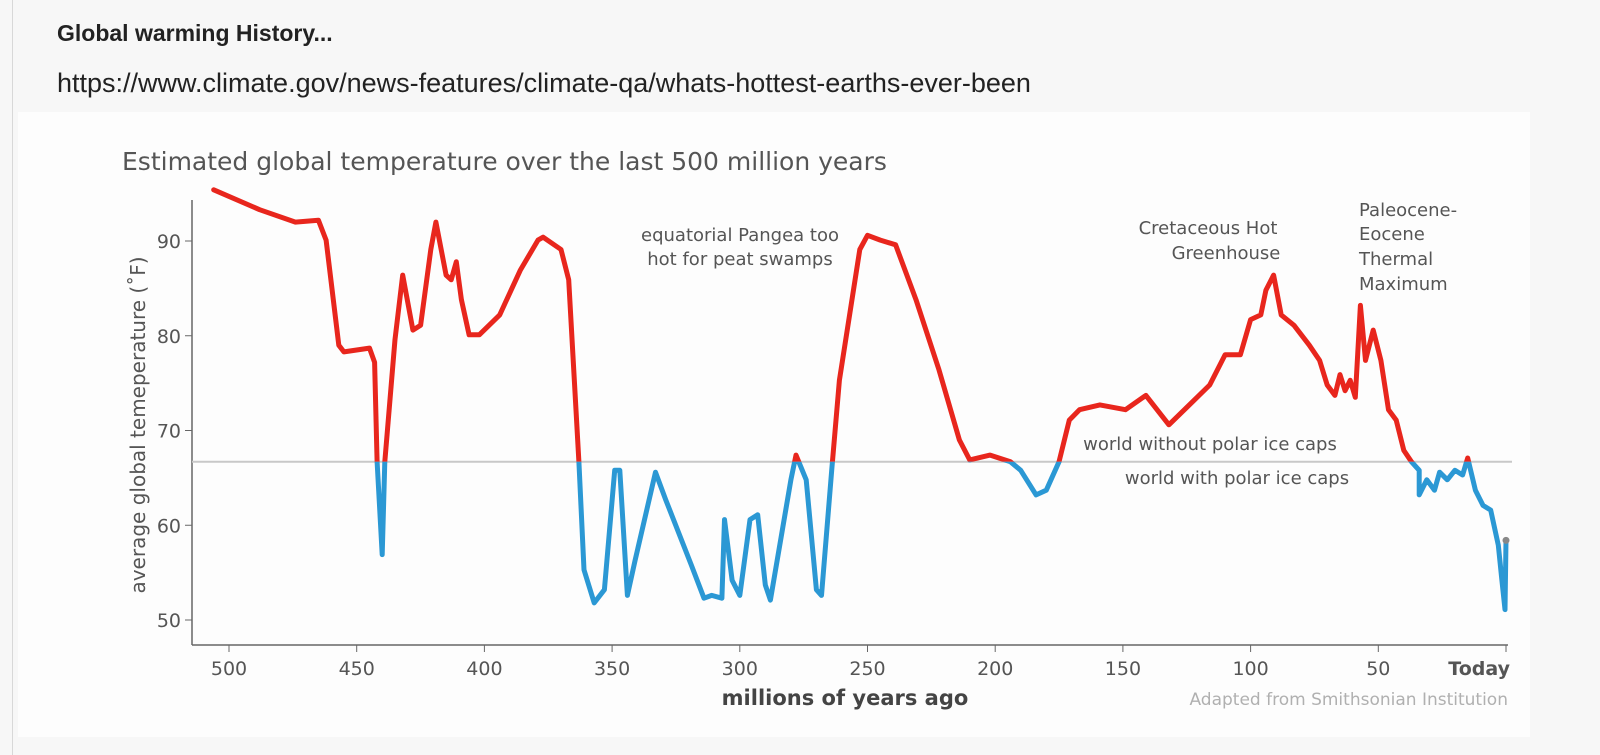 The image size is (1600, 755). Describe the element at coordinates (1226, 253) in the screenshot. I see `annotation-line: Greenhouse` at that location.